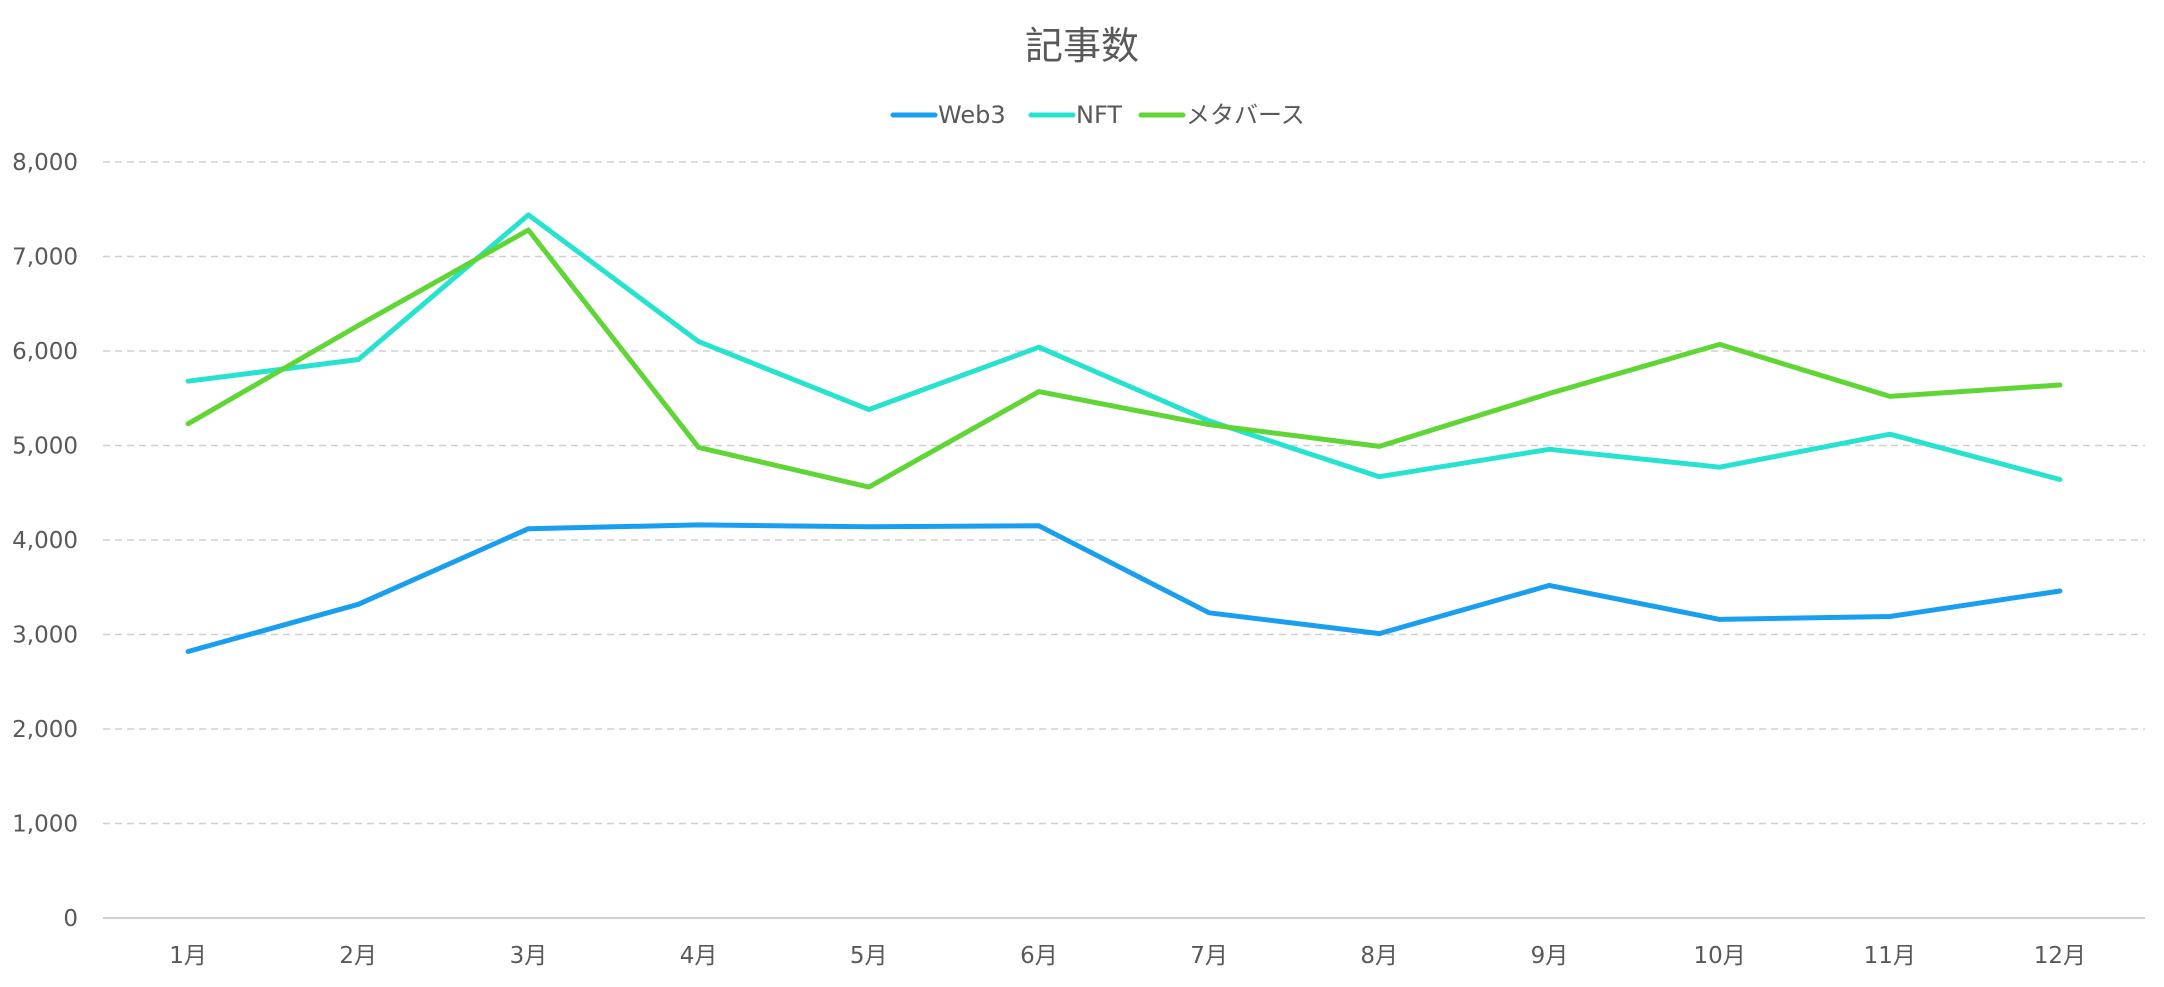 This screenshot has height=987, width=2164. I want to click on y-tick-label: 5,000, so click(45, 447).